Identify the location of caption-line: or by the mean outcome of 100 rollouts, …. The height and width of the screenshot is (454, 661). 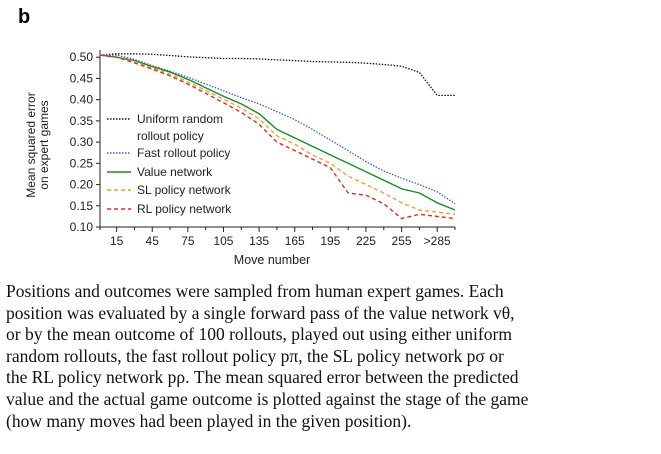
(259, 334).